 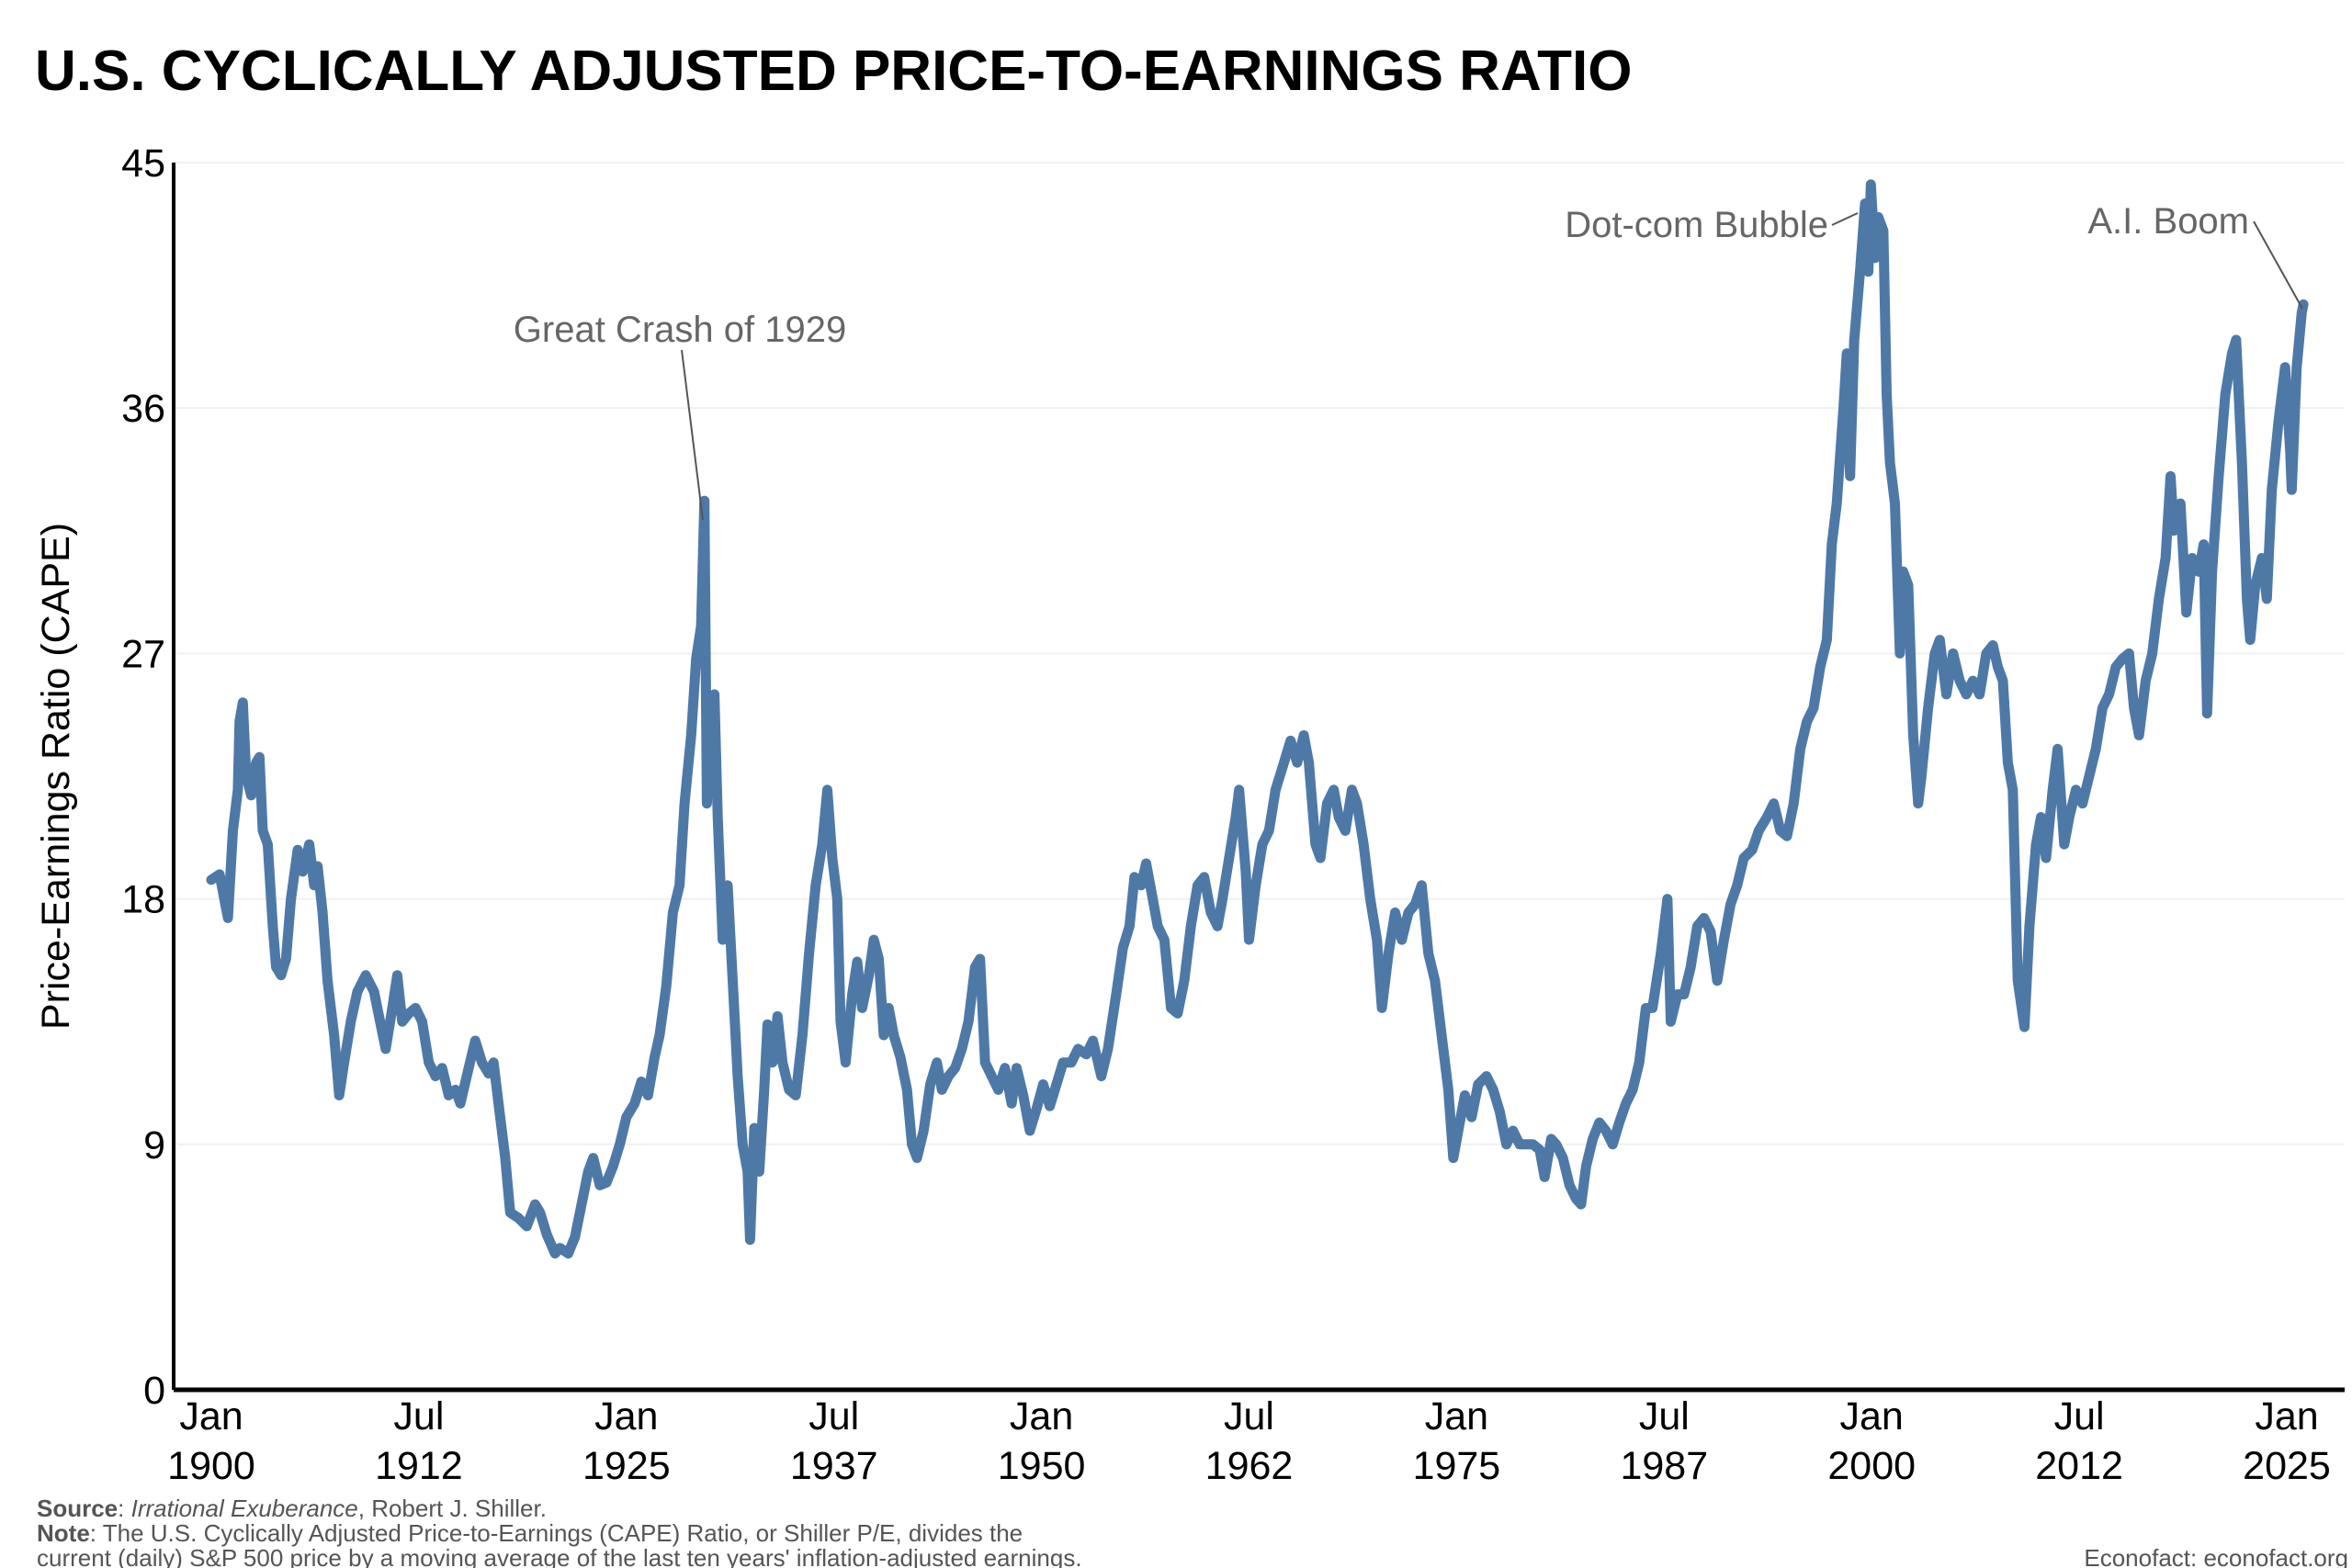 What do you see at coordinates (77, 1509) in the screenshot?
I see `source-label: Source` at bounding box center [77, 1509].